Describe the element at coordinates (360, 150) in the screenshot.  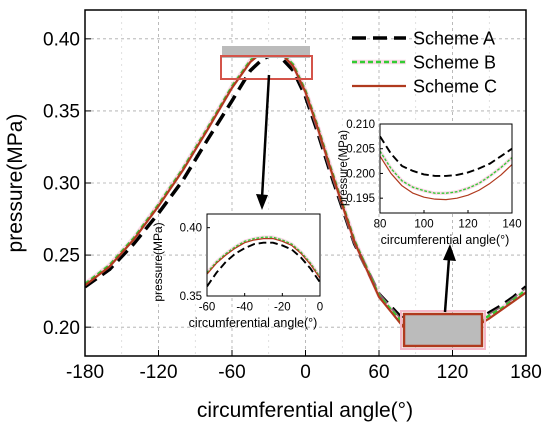
I see `y-tick-label: 0.205` at that location.